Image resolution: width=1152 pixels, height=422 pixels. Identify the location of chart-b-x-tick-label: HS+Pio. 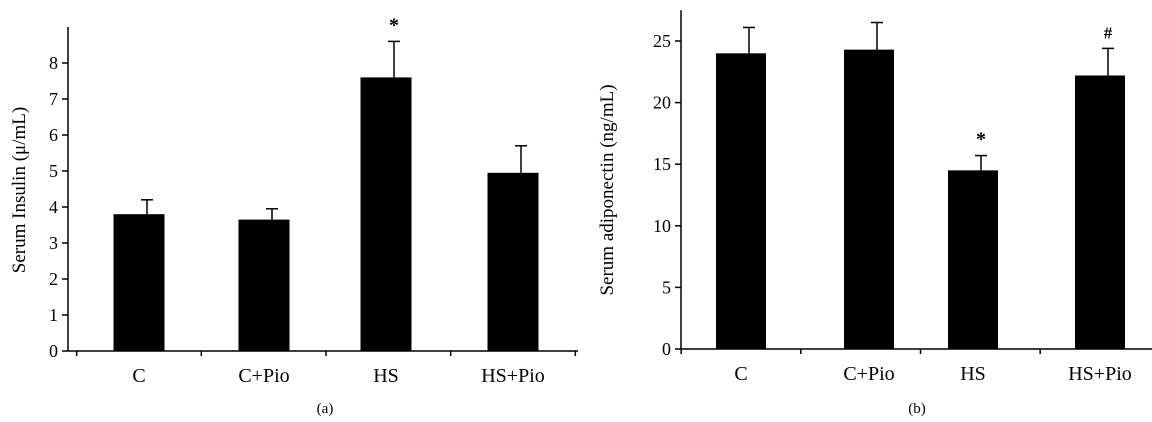
(1100, 374).